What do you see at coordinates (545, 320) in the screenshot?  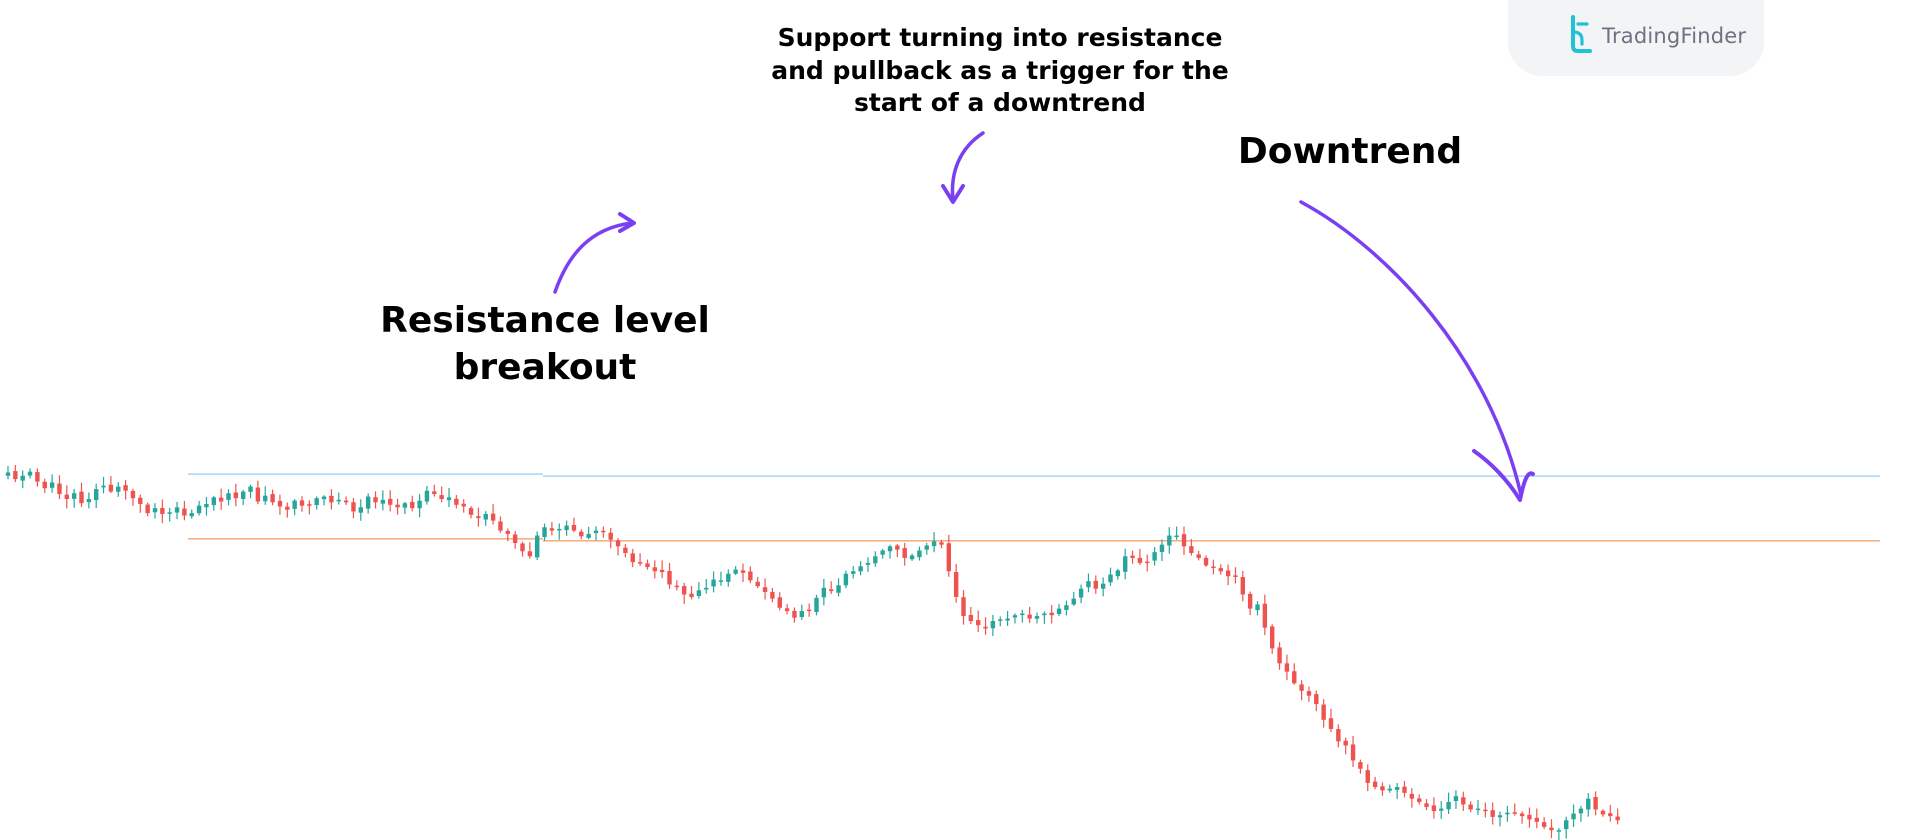 I see `annotation-line: Resistance level` at bounding box center [545, 320].